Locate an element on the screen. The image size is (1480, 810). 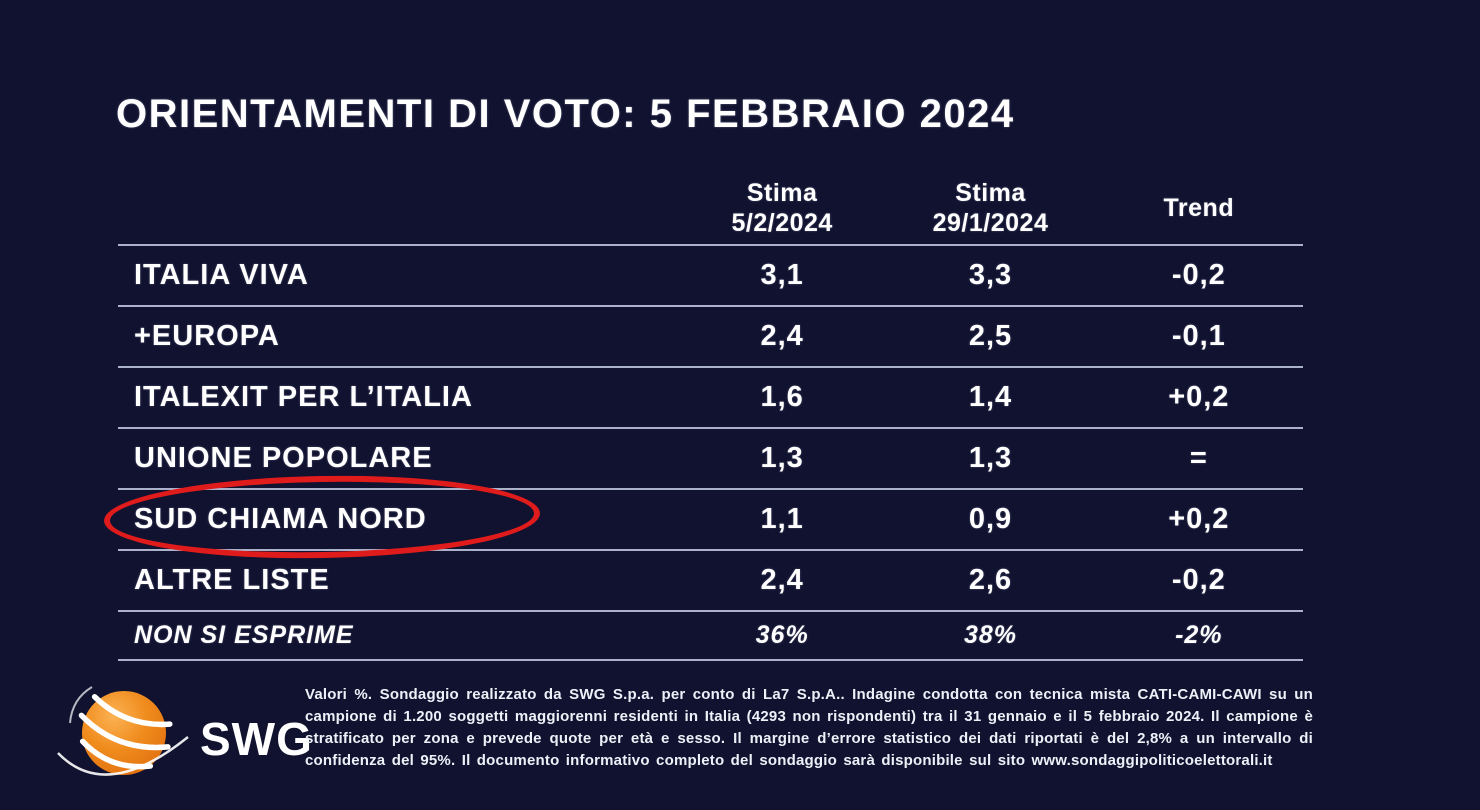
table-row: ITALEXIT PER L’ITALIA 1,6 1,4 +0,2 is located at coordinates (710, 396).